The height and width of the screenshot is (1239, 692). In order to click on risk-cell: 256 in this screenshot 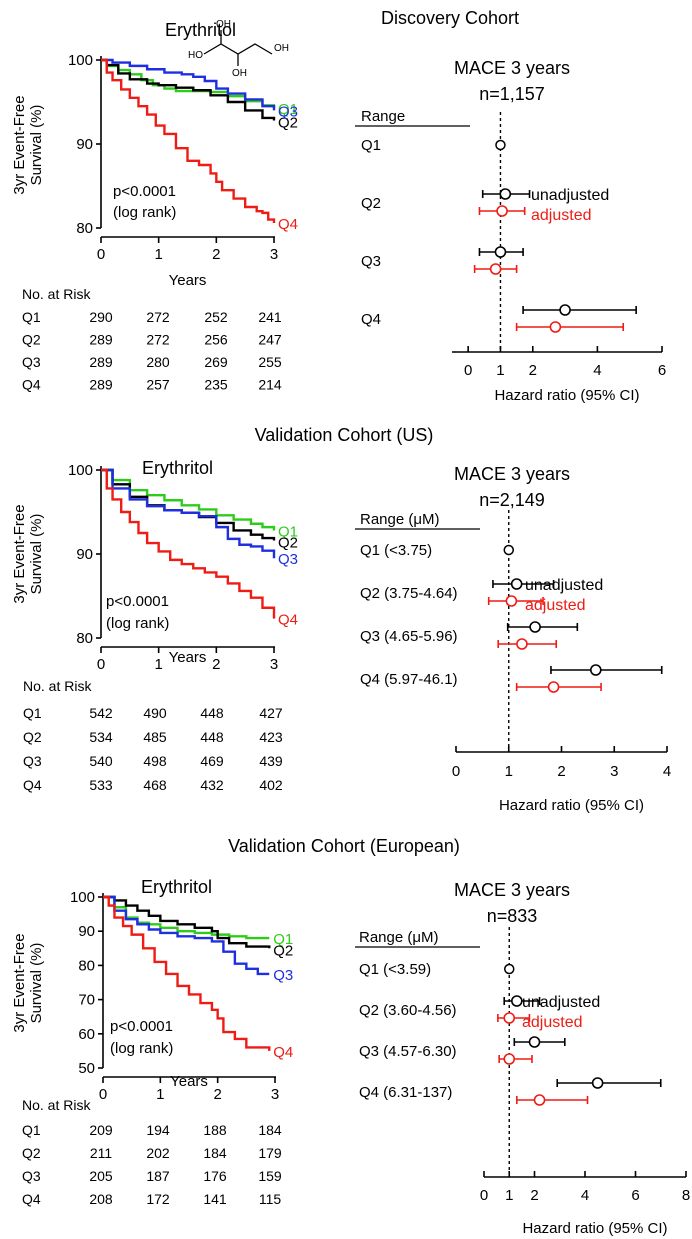, I will do `click(216, 340)`.